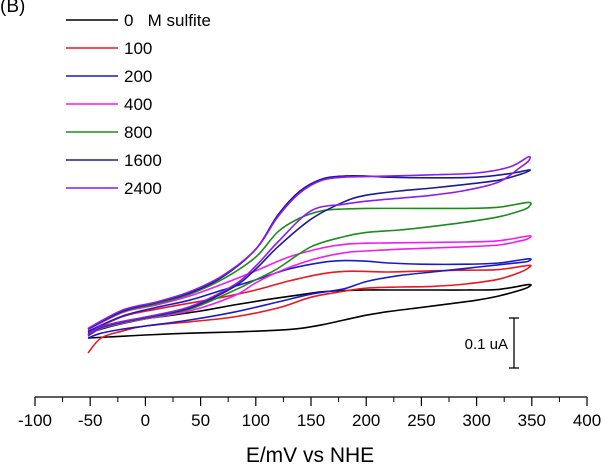  Describe the element at coordinates (138, 48) in the screenshot. I see `legend-label-1: 100` at that location.